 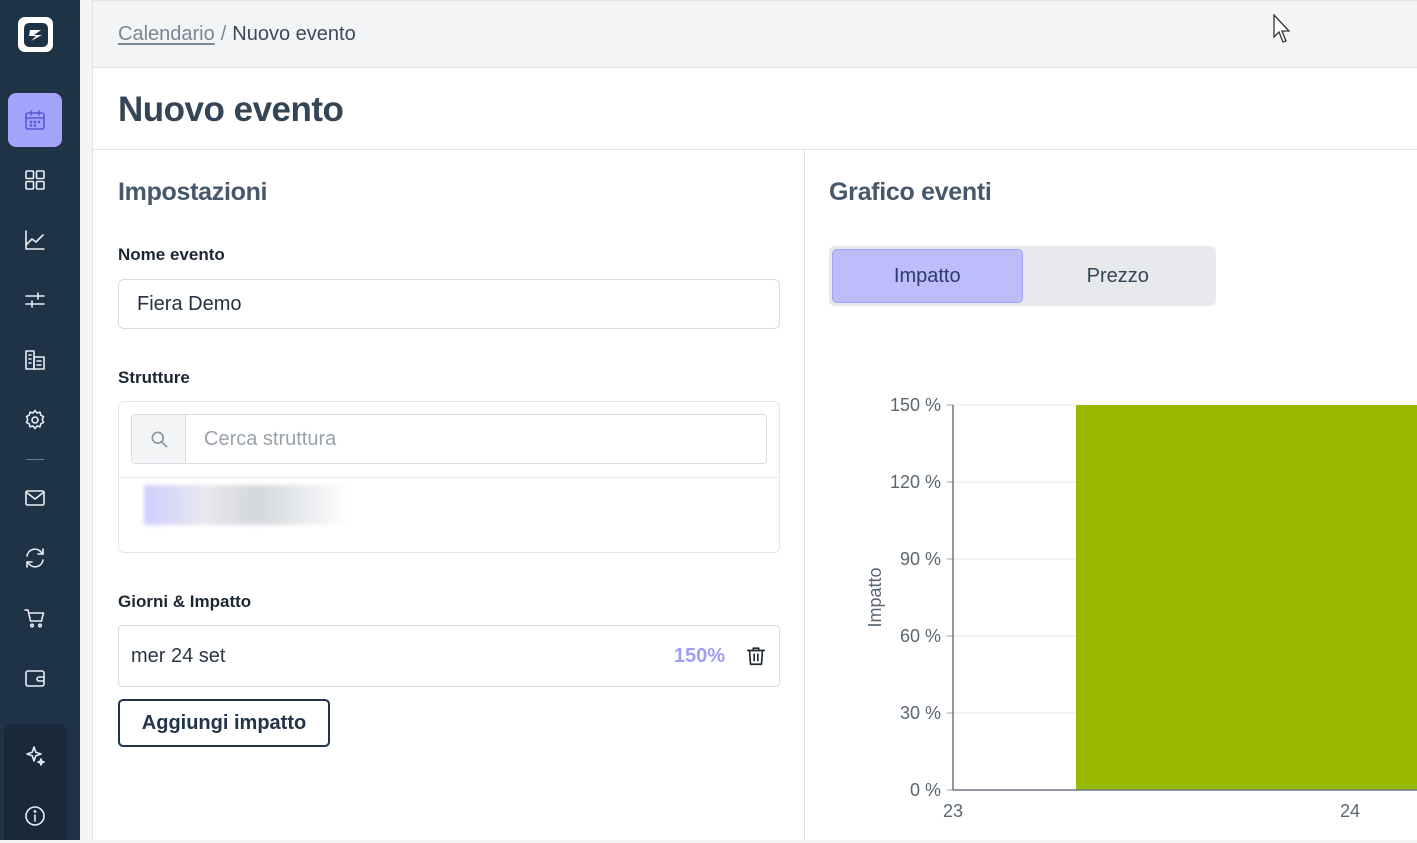 I want to click on chart-y-tick-label: 150 %, so click(x=915, y=405).